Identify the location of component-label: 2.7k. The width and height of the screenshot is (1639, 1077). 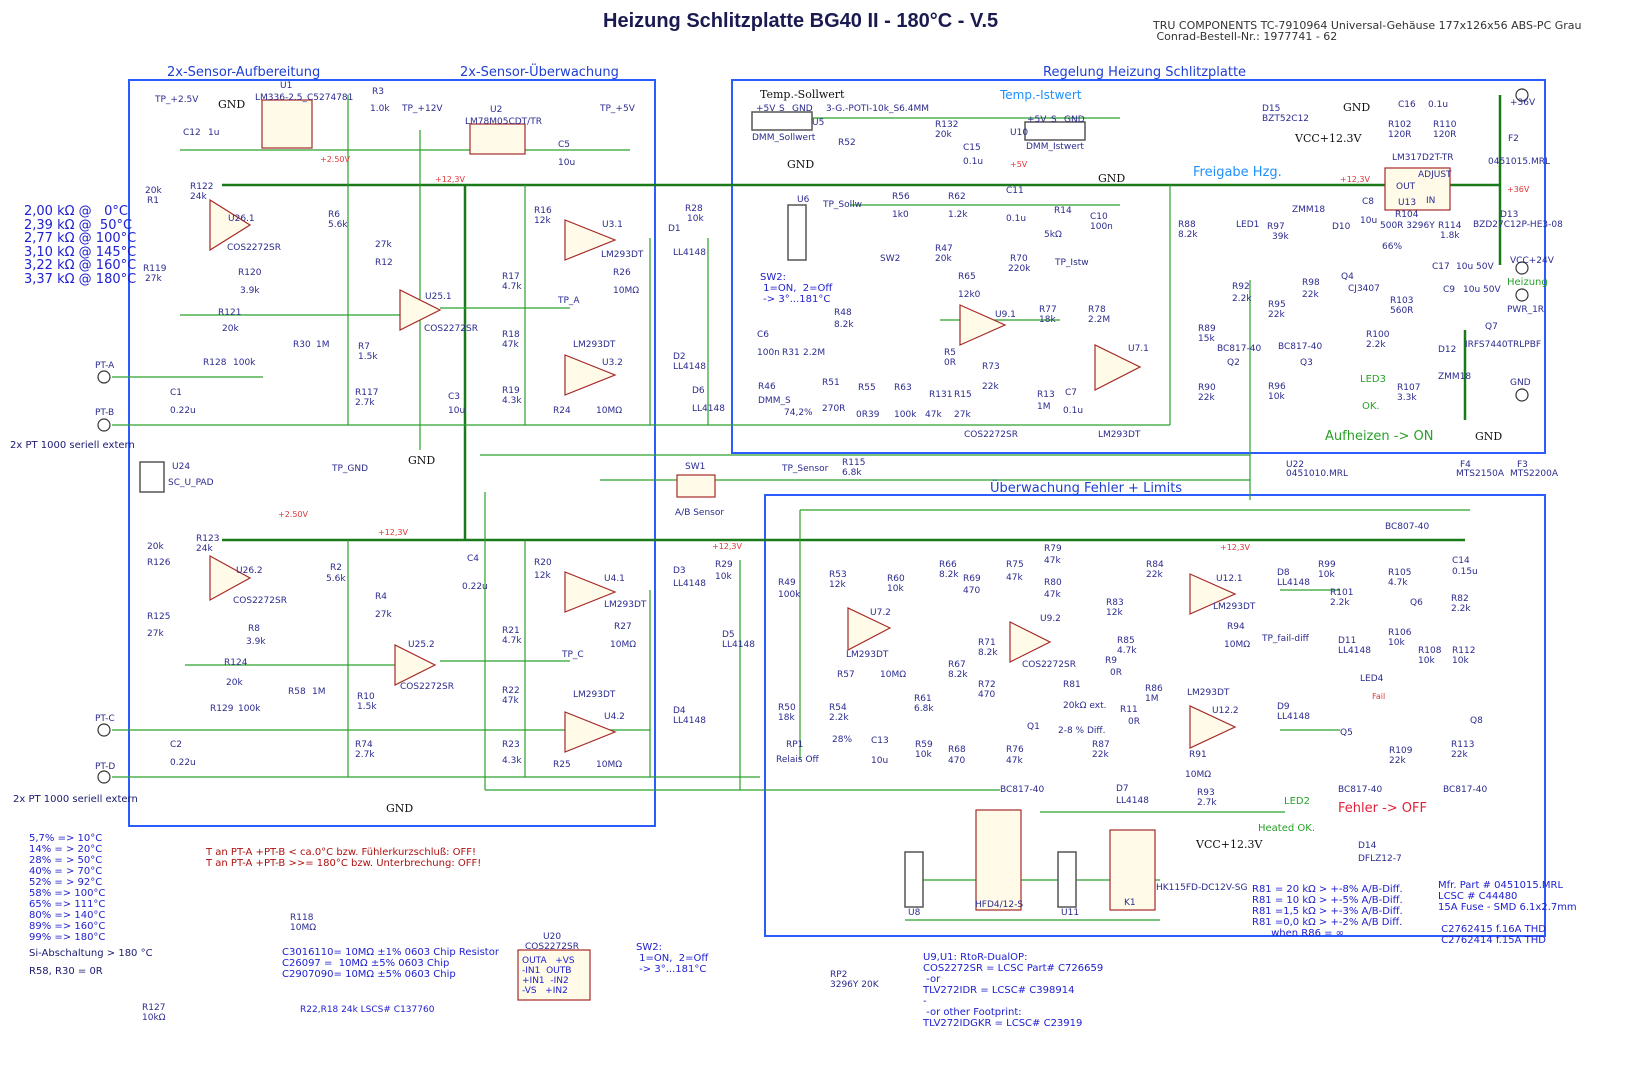
(1207, 803).